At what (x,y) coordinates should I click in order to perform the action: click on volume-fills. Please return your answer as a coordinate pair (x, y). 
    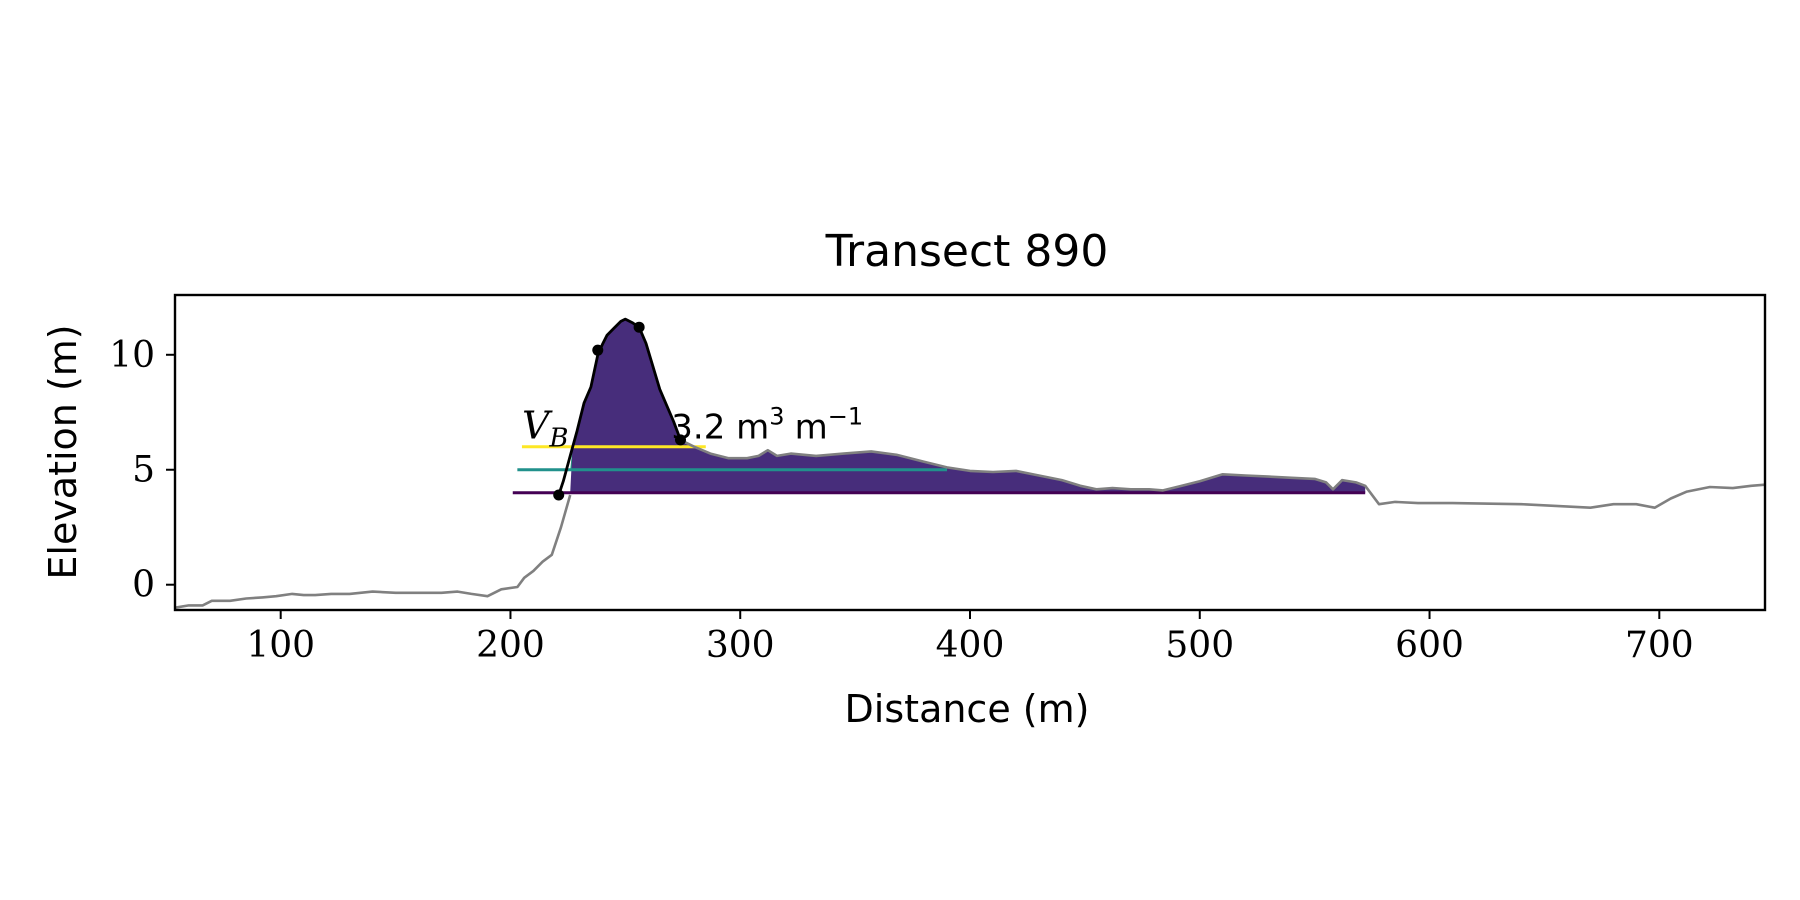
    Looking at the image, I should click on (962, 406).